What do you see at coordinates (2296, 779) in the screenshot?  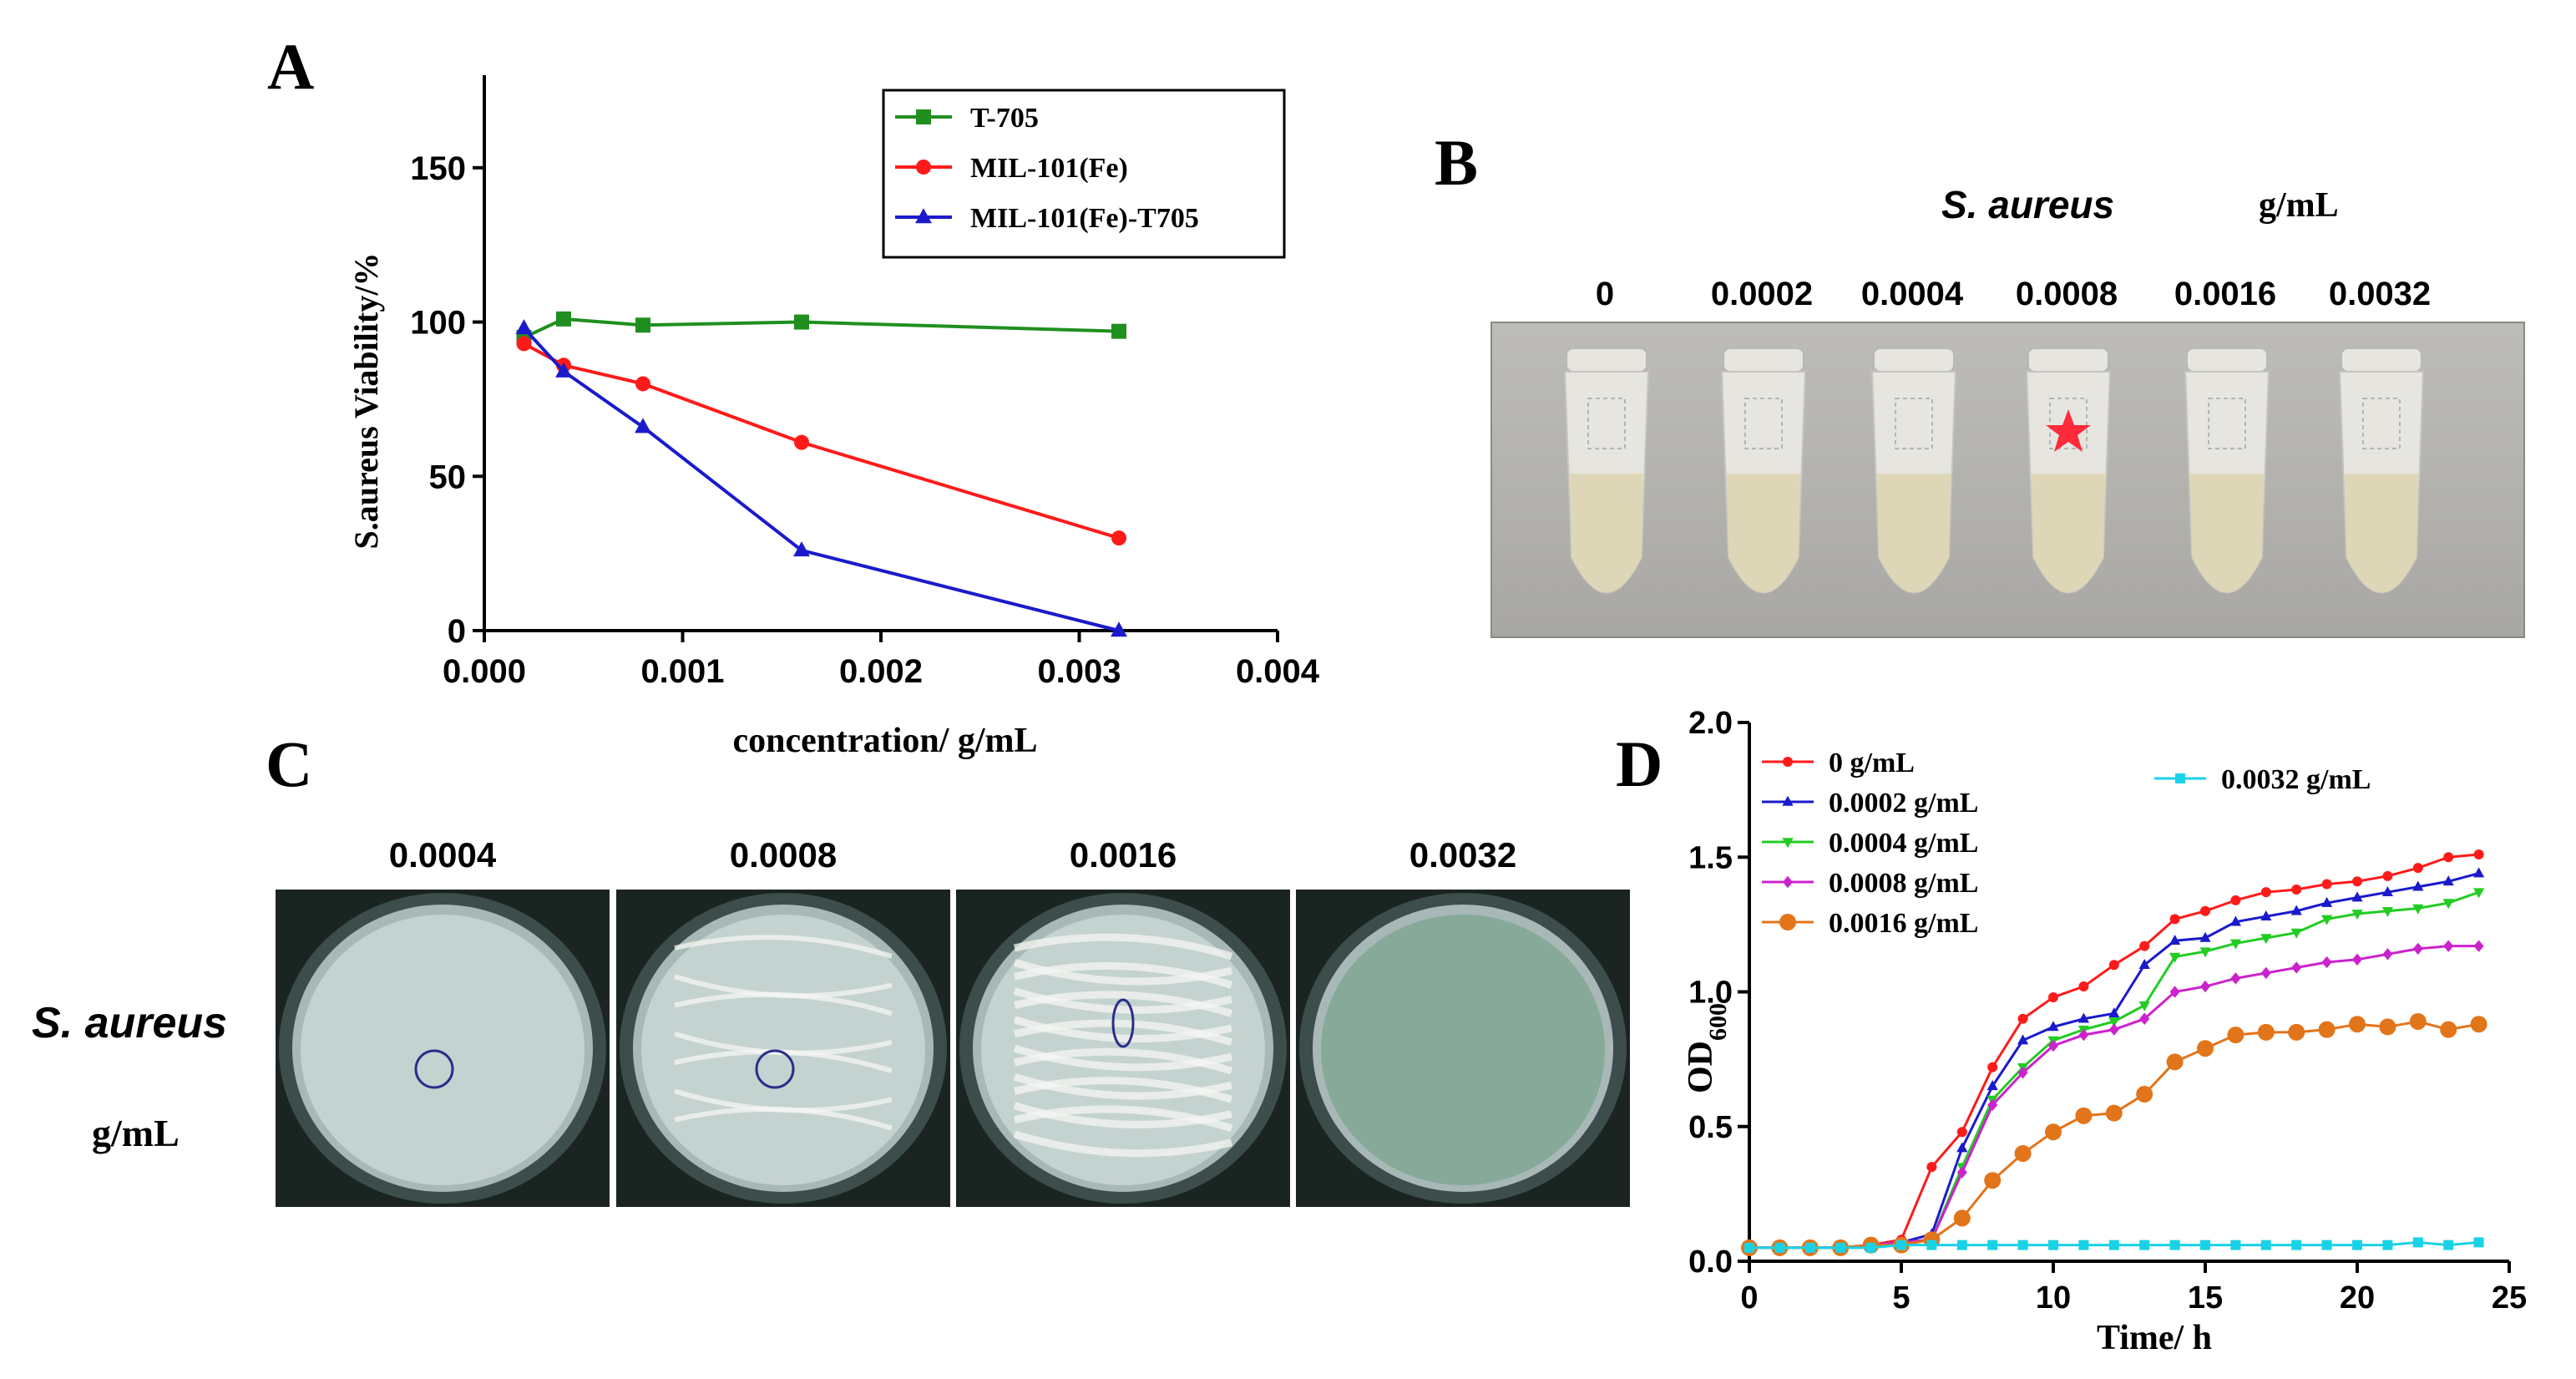 I see `chart-d-legend-label: 0.0032 g/mL` at bounding box center [2296, 779].